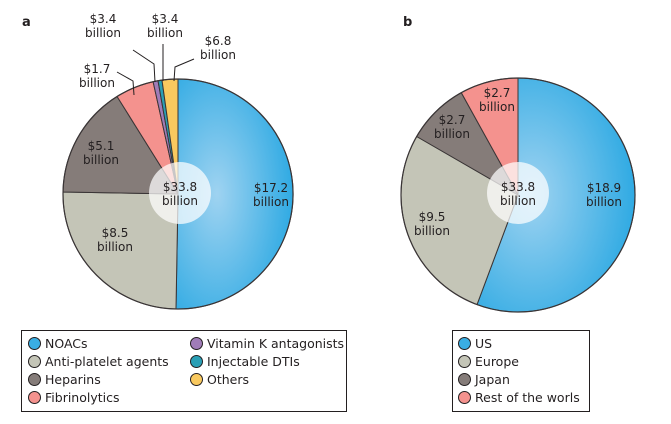 The height and width of the screenshot is (424, 671). I want to click on legend-item: Others, so click(219, 379).